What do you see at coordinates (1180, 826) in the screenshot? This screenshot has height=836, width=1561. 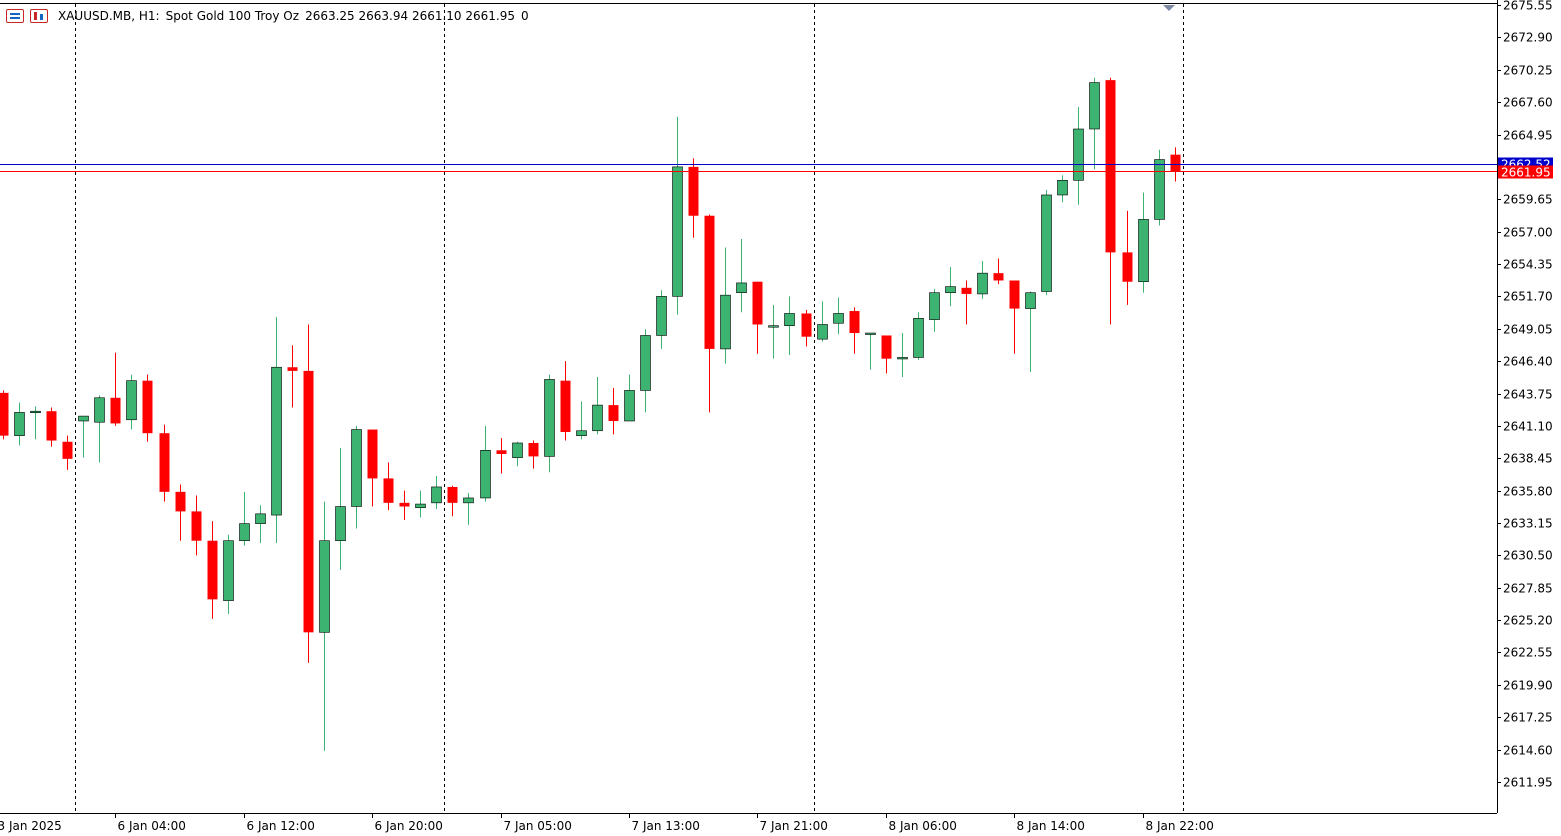 I see `x-tick-label: 8 Jan 22:00` at bounding box center [1180, 826].